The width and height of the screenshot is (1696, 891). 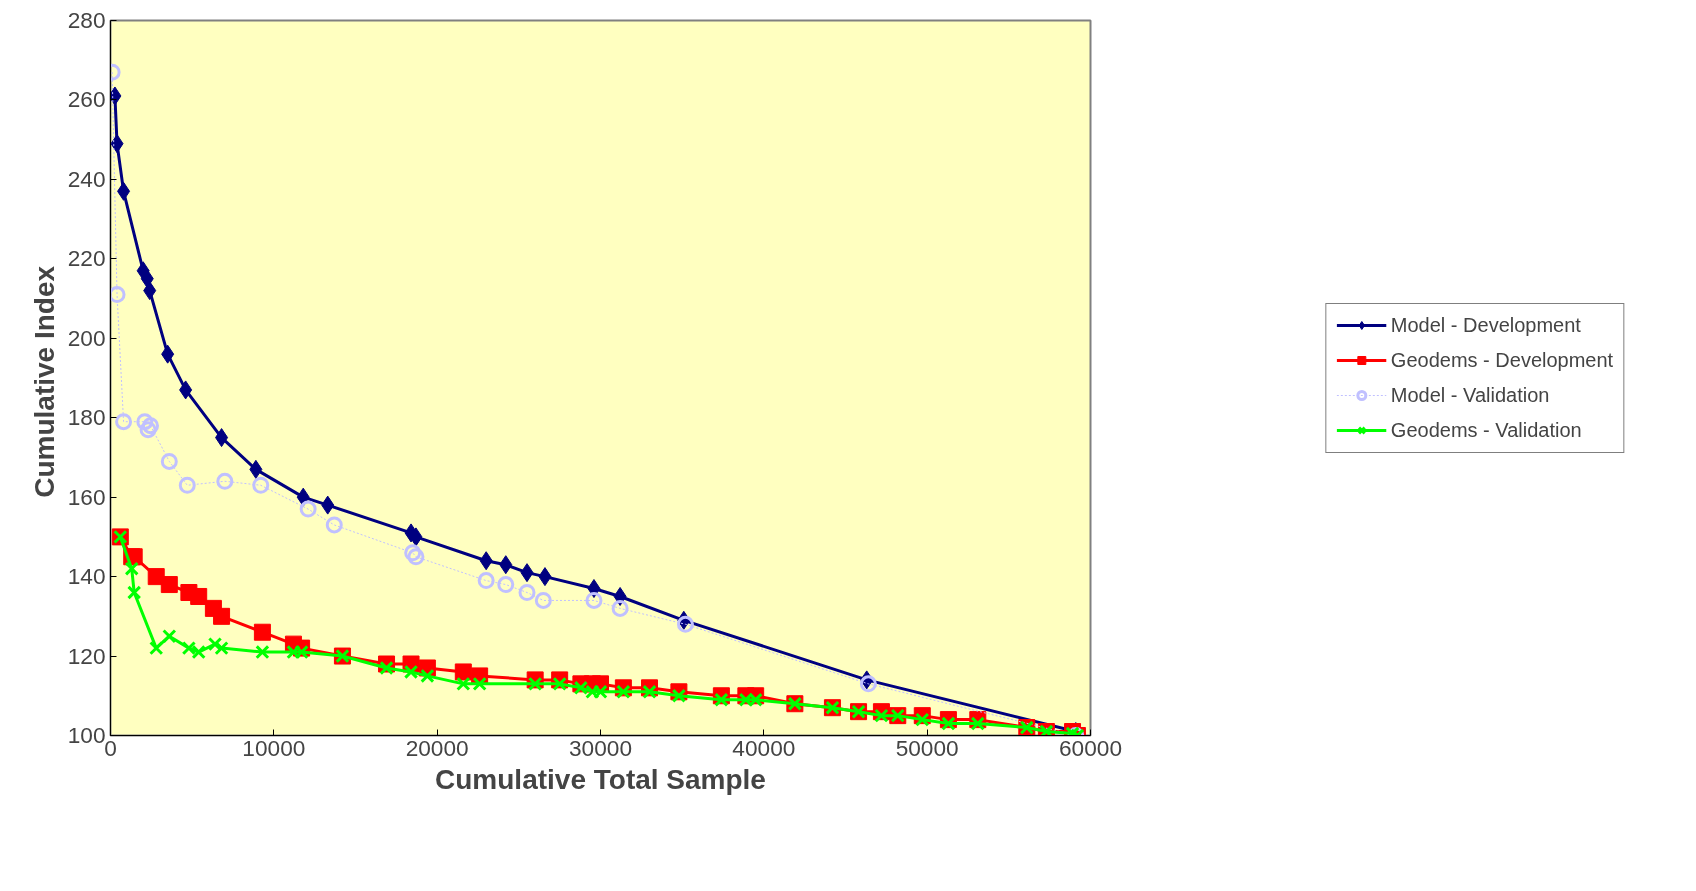 What do you see at coordinates (437, 747) in the screenshot?
I see `x-tick-label: 20000` at bounding box center [437, 747].